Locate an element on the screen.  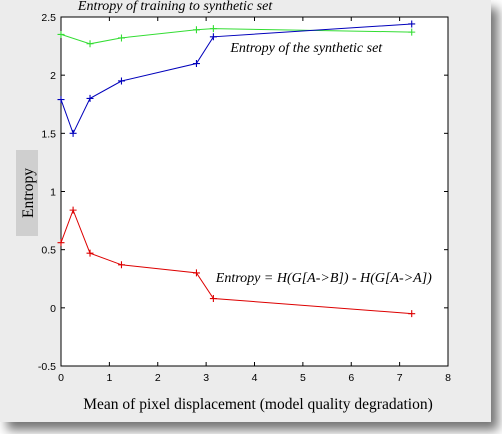
x-tick-label: 6 is located at coordinates (351, 378).